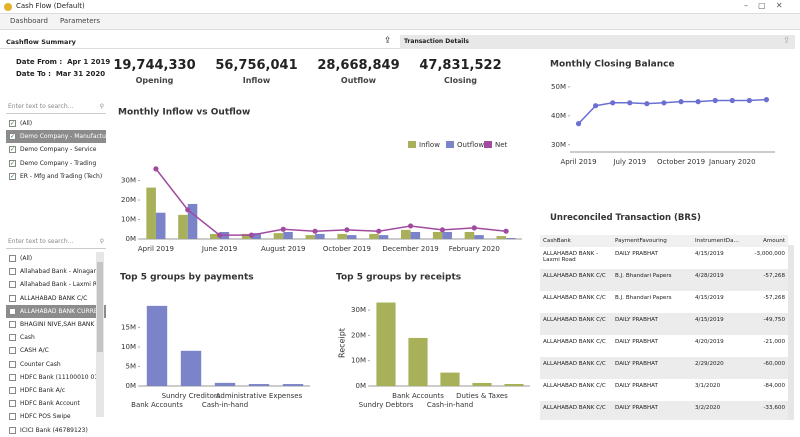  What do you see at coordinates (56, 430) in the screenshot?
I see `list-item: ICICI Bank (46789123)` at bounding box center [56, 430].